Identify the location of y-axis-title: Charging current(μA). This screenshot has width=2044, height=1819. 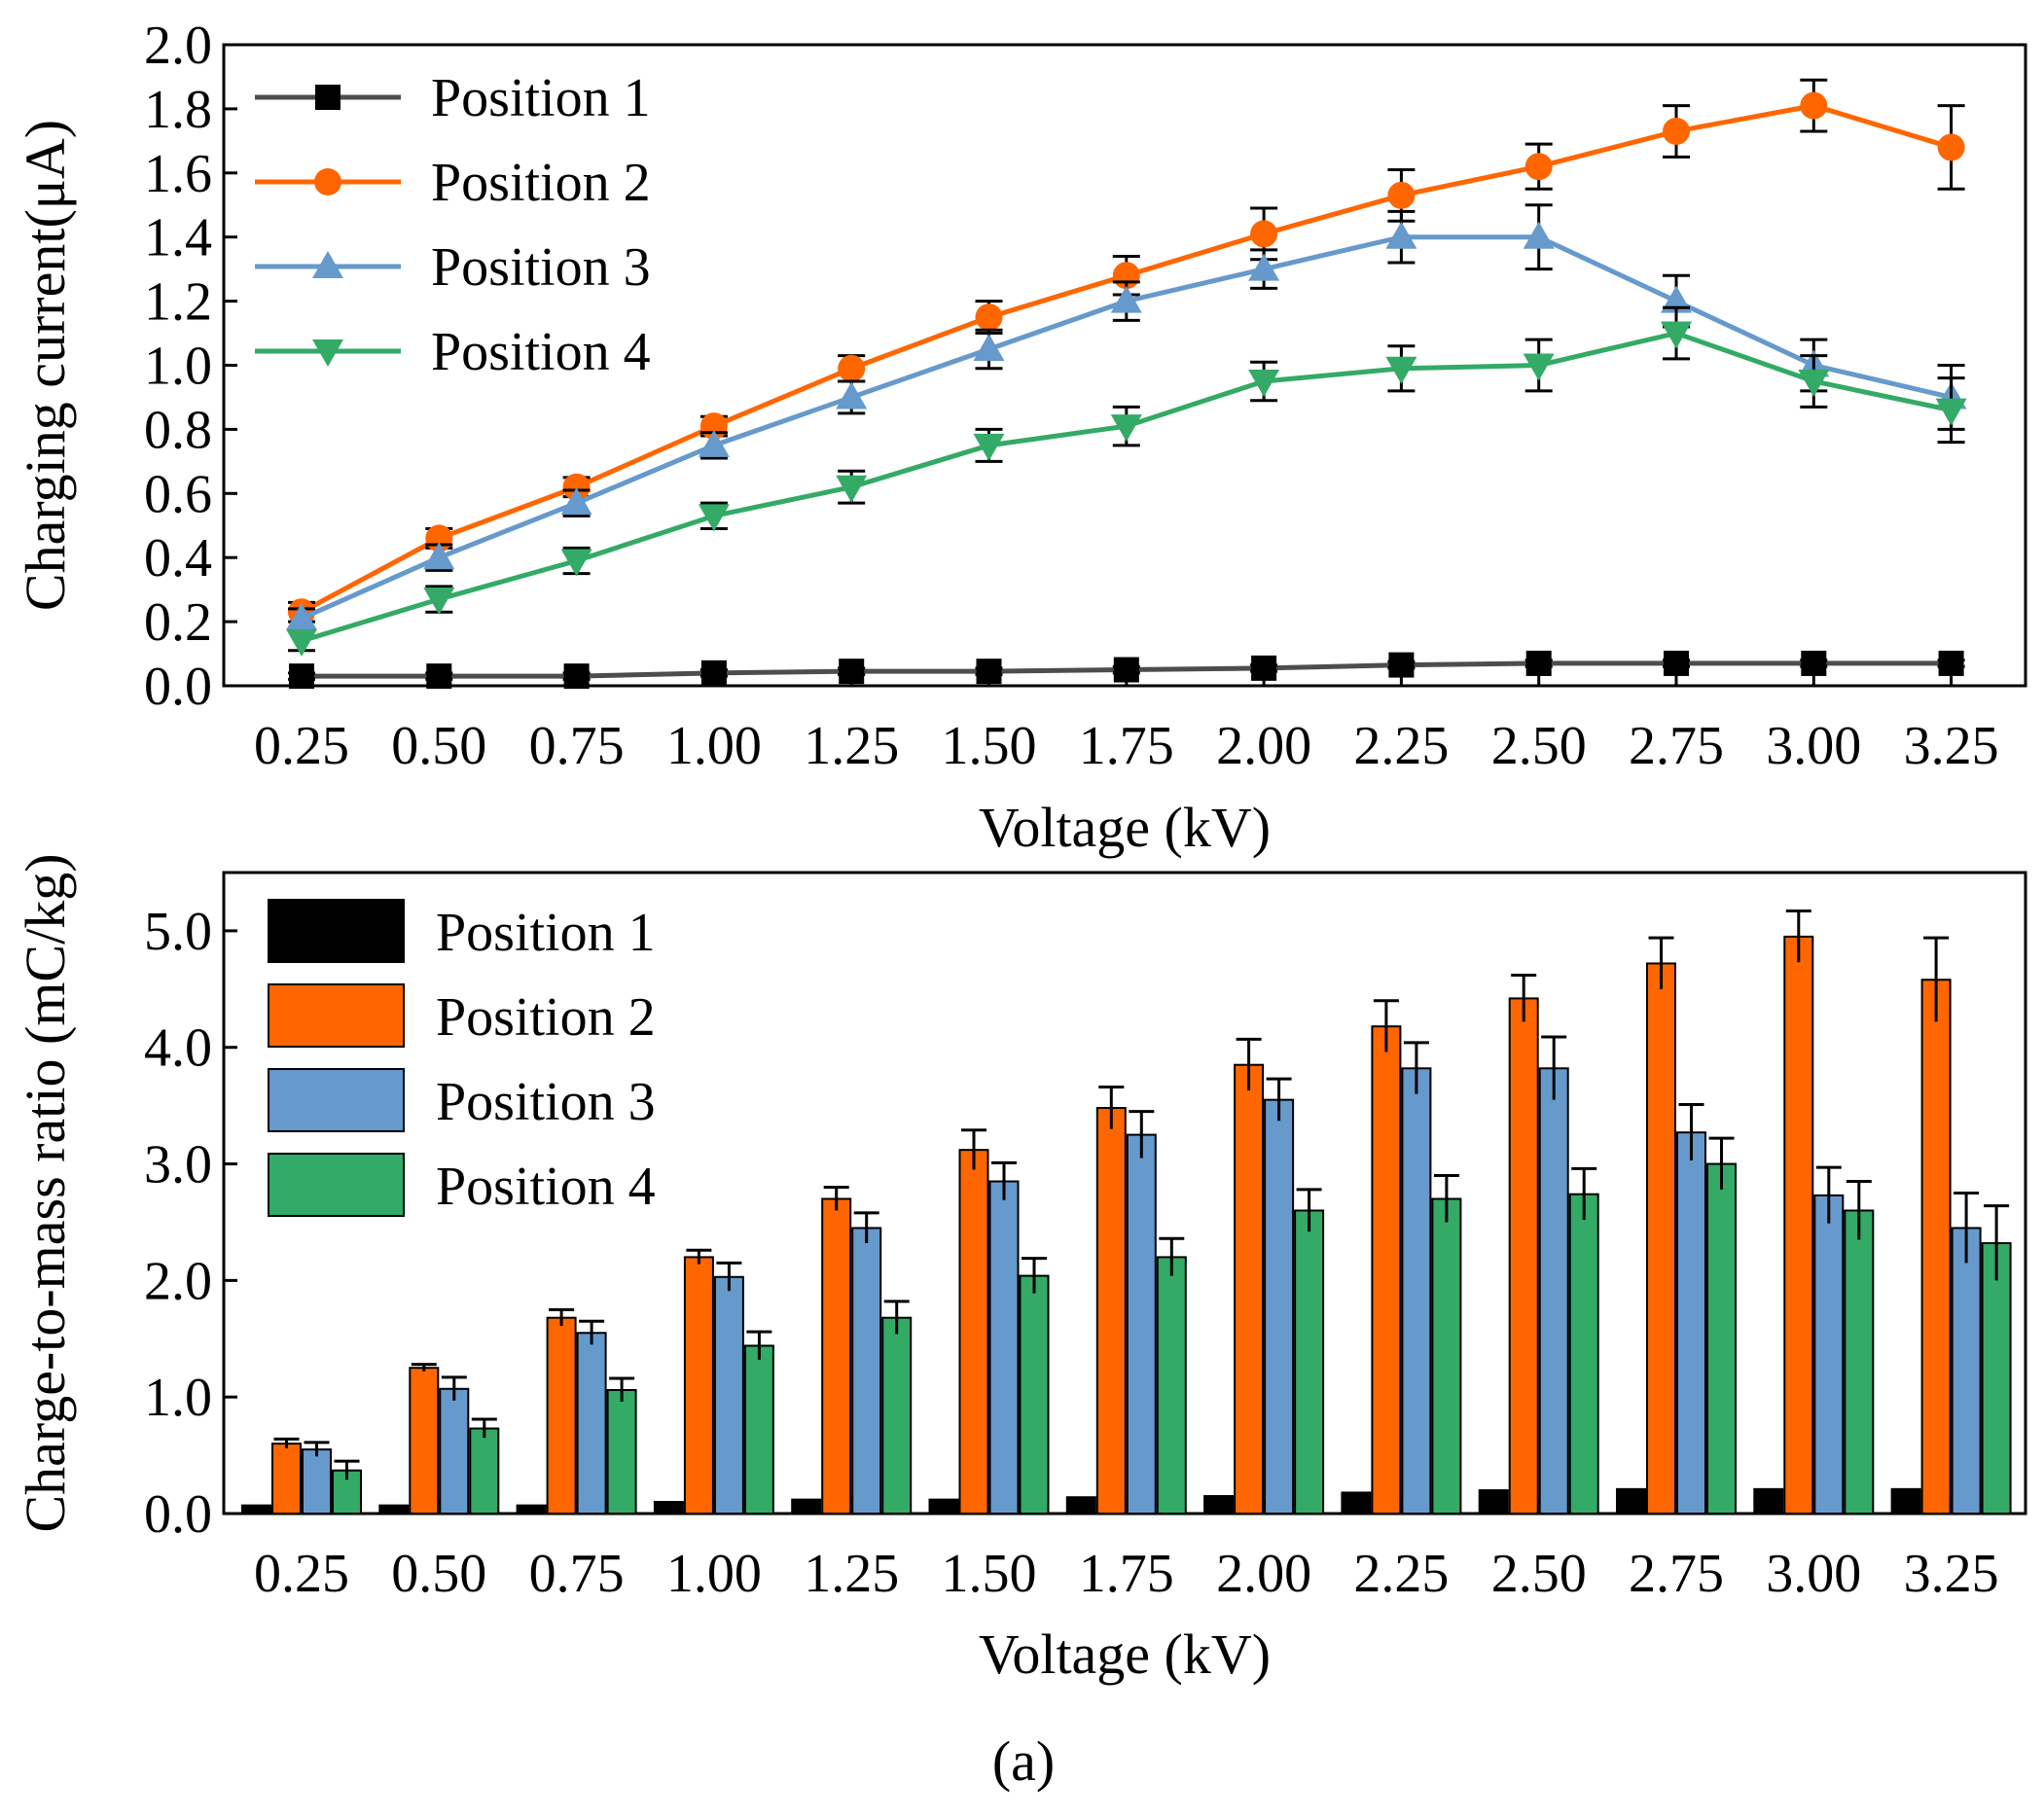
(45, 365).